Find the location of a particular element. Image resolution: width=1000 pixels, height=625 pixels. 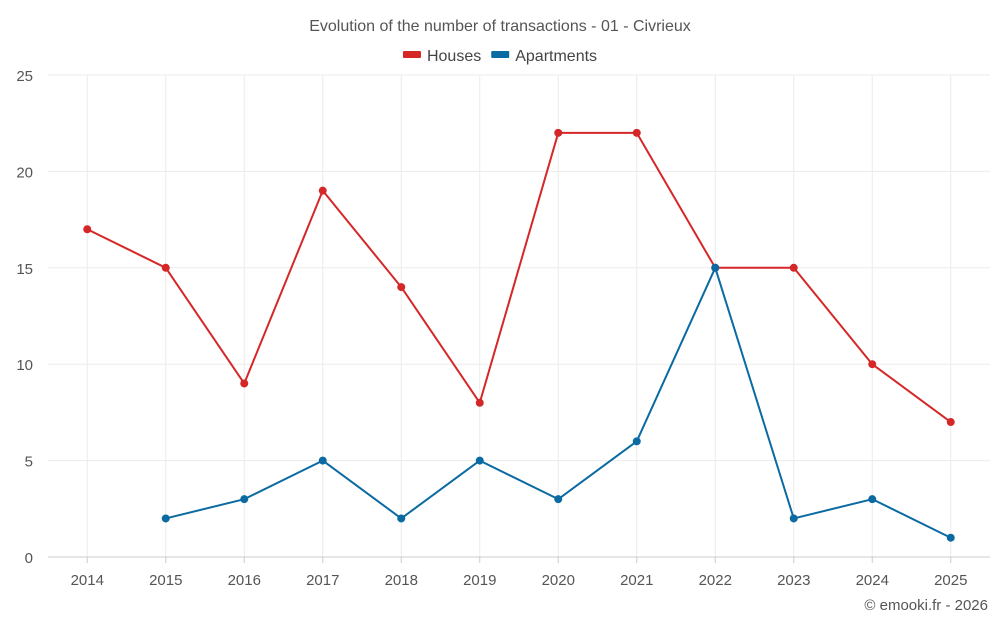

y-tick-label: 10 is located at coordinates (24, 365).